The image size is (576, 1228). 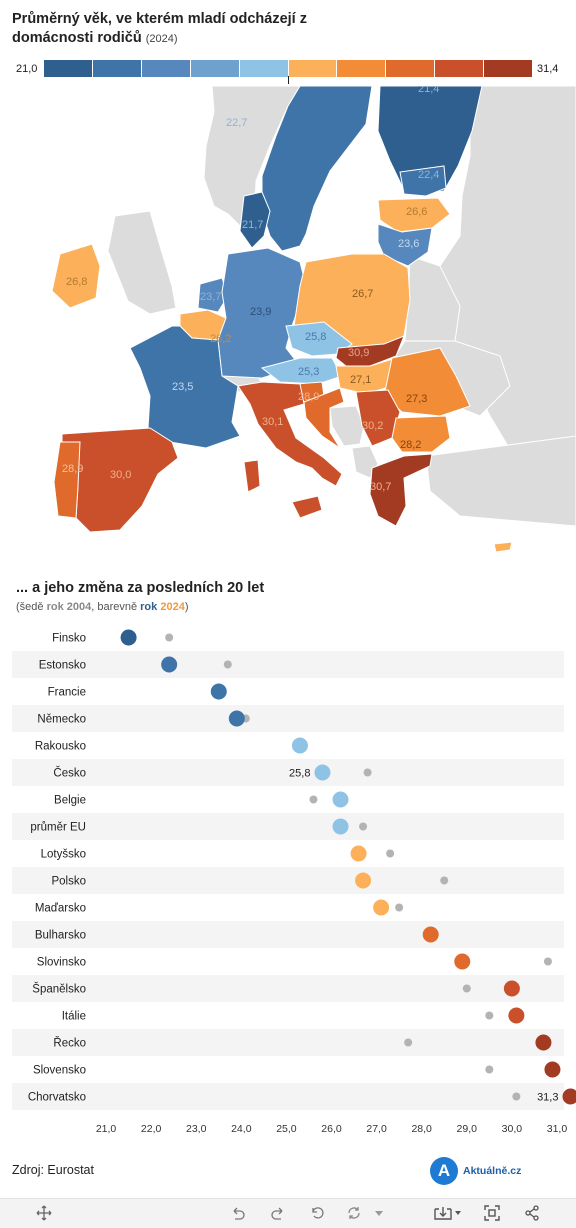 What do you see at coordinates (151, 1129) in the screenshot?
I see `x-tick-label: 22,0` at bounding box center [151, 1129].